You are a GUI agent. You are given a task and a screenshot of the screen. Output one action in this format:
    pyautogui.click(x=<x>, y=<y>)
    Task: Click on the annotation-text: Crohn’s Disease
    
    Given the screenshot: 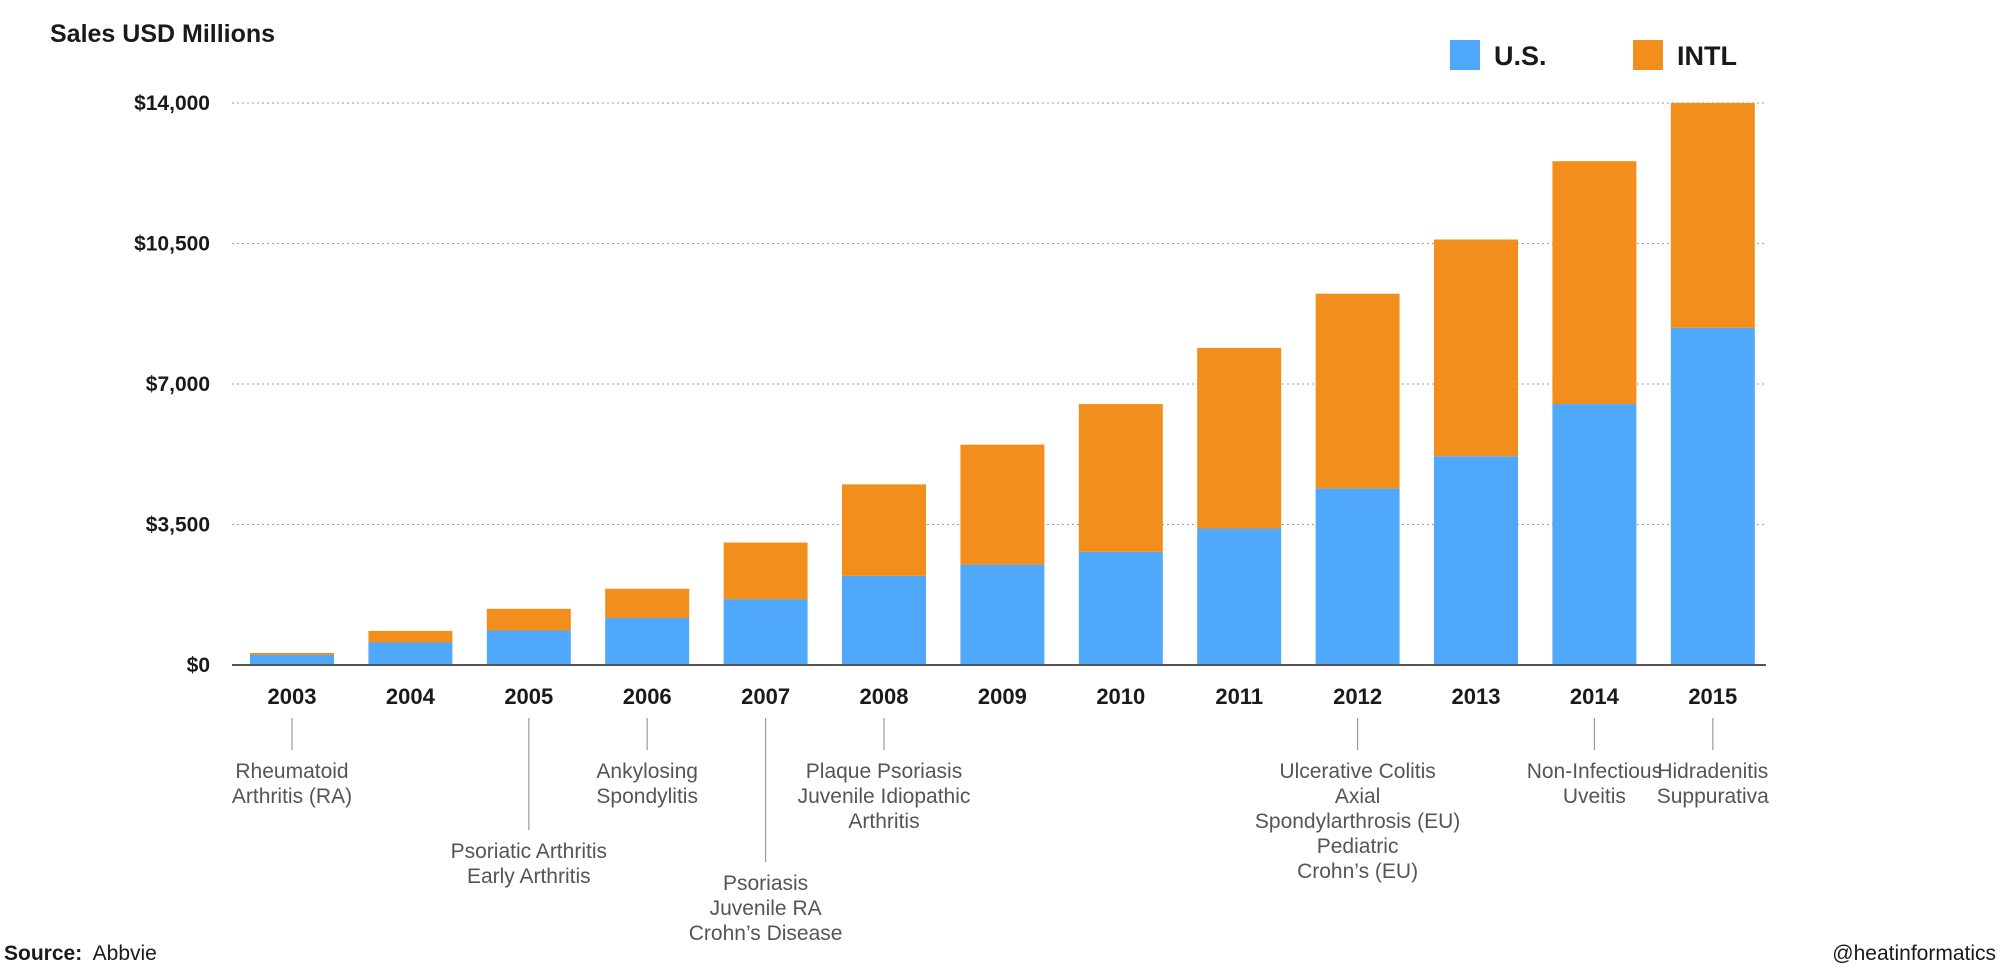 What is the action you would take?
    pyautogui.click(x=766, y=933)
    